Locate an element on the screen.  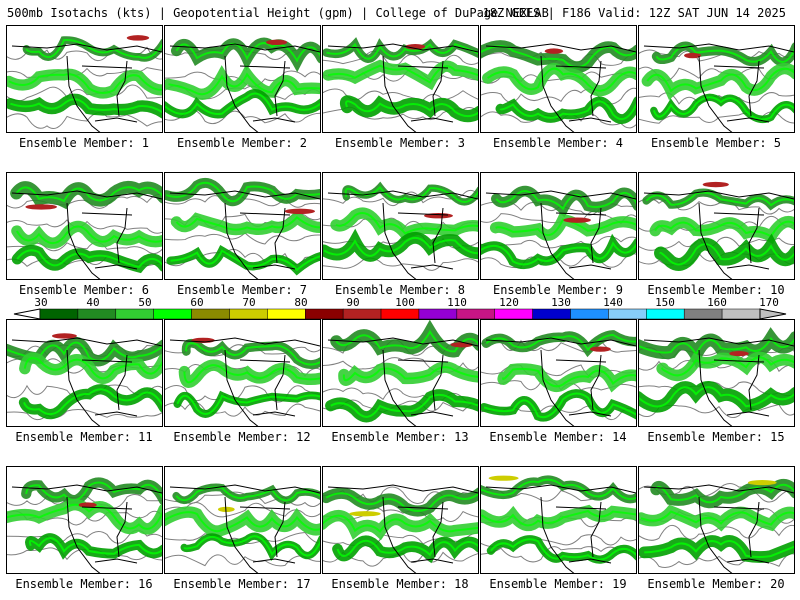
ensemble-member-label: Ensemble Member: 19 is located at coordinates (558, 584).